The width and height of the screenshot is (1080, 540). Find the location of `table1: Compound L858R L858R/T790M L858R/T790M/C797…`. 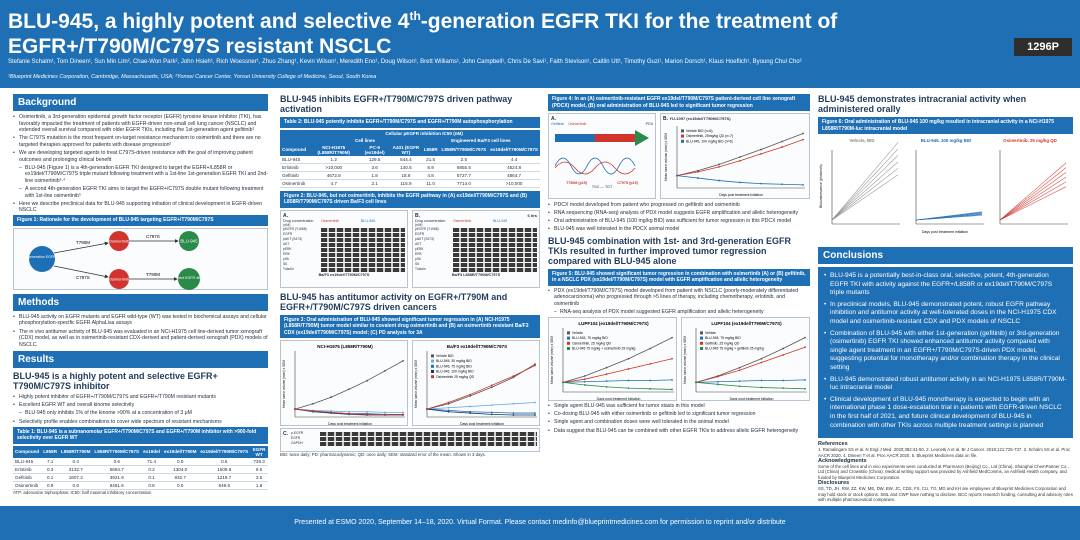

table1: Compound L858R L858R/T790M L858R/T790M/C797… is located at coordinates (140, 467).